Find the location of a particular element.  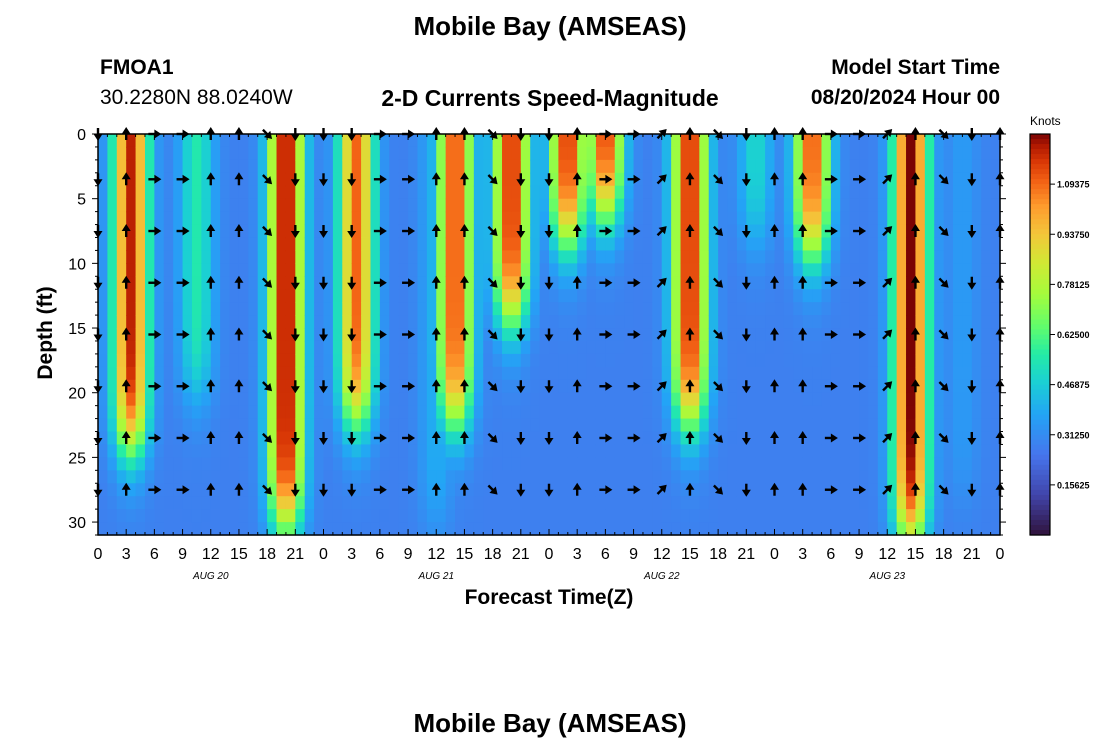

date-label: AUG 22 is located at coordinates (661, 576).